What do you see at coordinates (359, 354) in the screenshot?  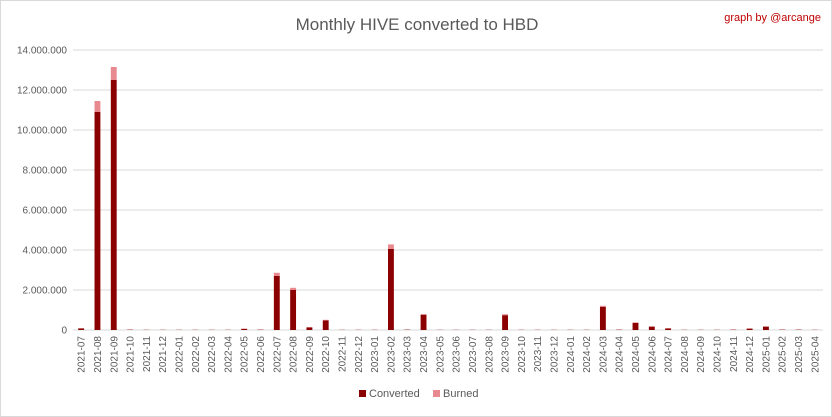 I see `x-tick-label: 2022-12` at bounding box center [359, 354].